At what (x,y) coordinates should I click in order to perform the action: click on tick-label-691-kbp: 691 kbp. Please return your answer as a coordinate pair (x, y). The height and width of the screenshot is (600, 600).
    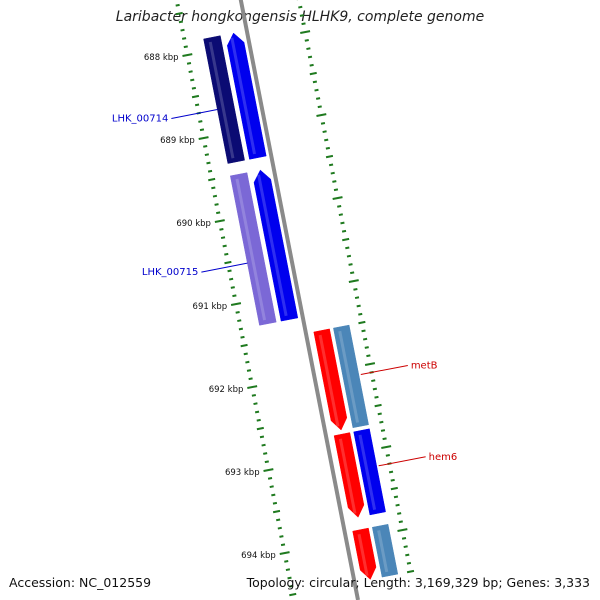
    Looking at the image, I should click on (210, 307).